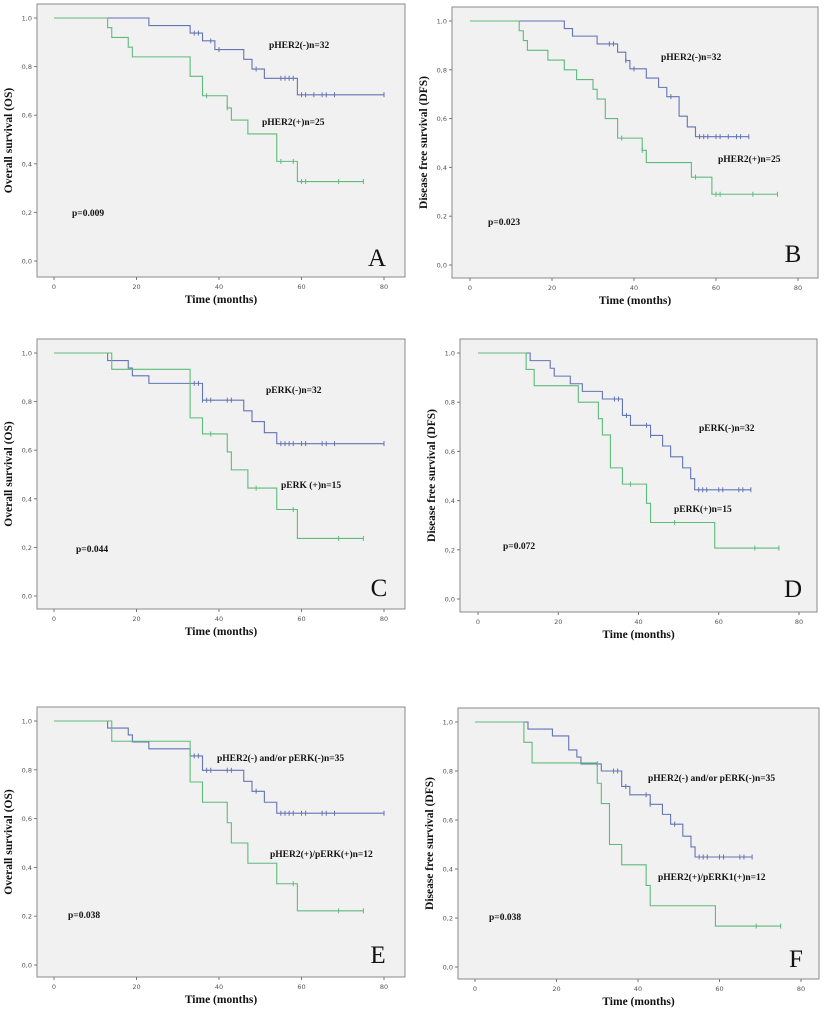 The image size is (824, 1013). I want to click on panel-letter: D, so click(793, 589).